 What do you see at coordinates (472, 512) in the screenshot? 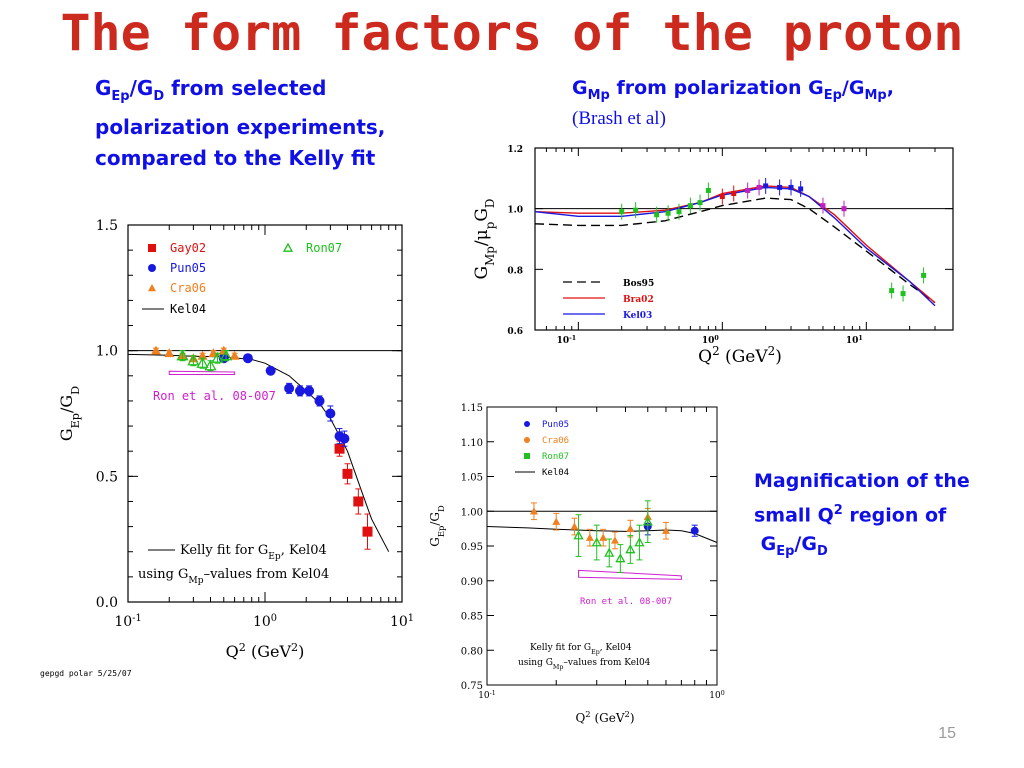
I see `y-tick-label: 1.00` at bounding box center [472, 512].